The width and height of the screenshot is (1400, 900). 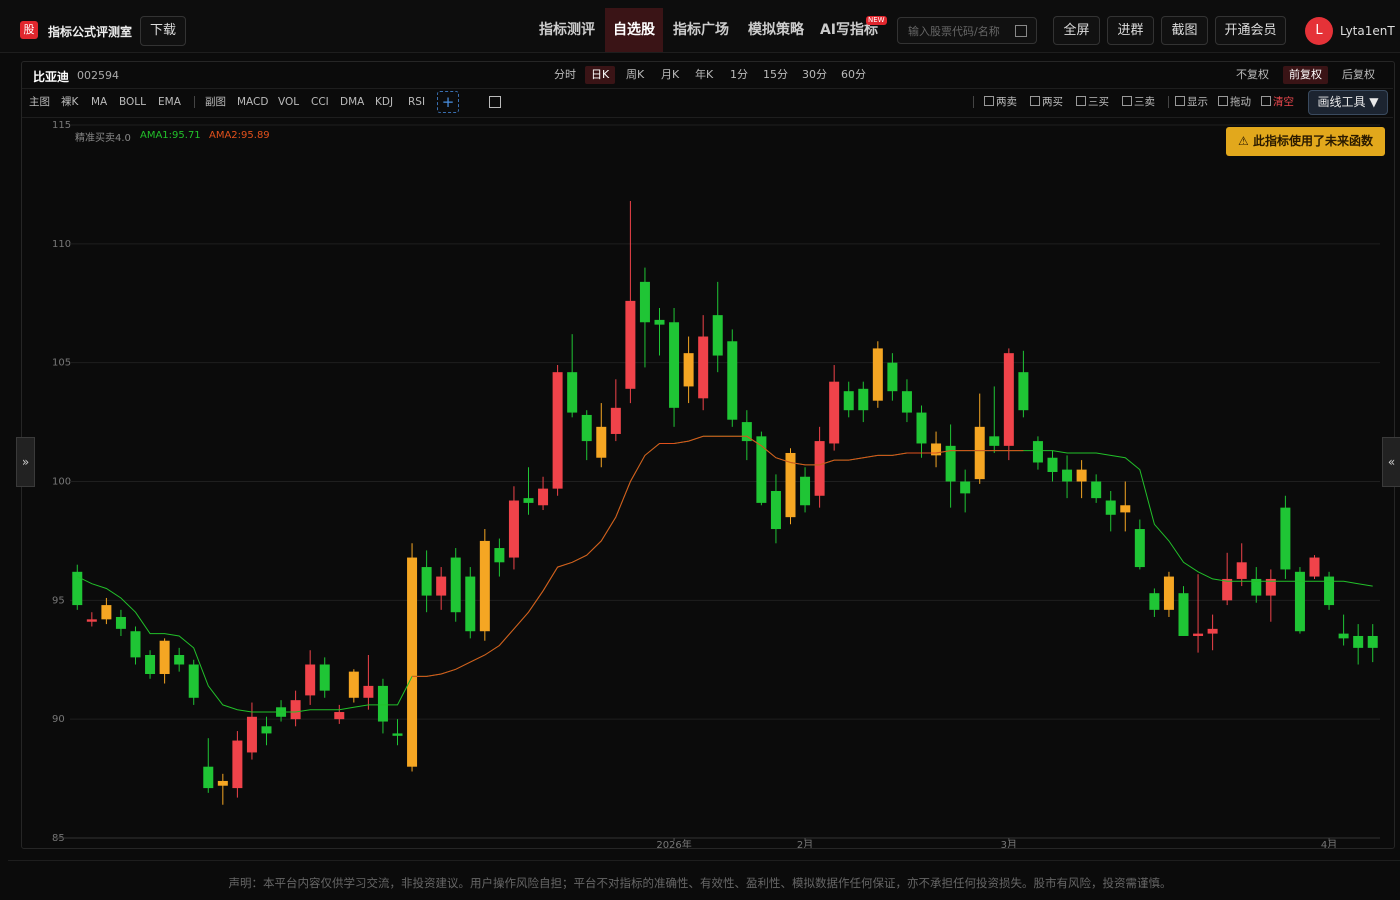 What do you see at coordinates (1234, 102) in the screenshot?
I see `tool-toggle: 拖动` at bounding box center [1234, 102].